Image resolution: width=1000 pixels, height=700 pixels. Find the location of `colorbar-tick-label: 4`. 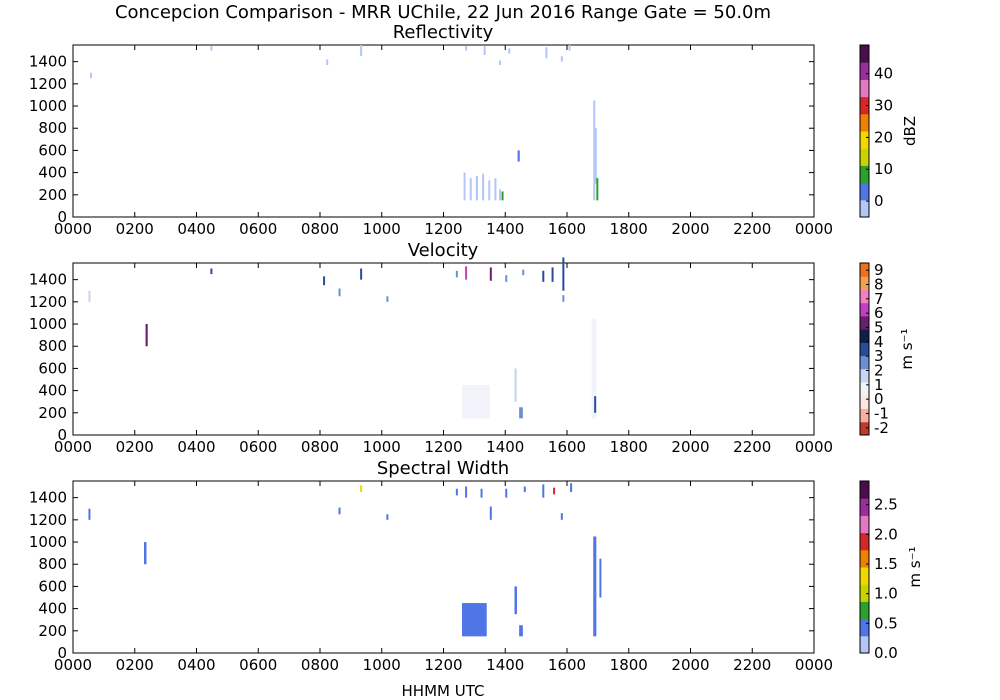

colorbar-tick-label: 4 is located at coordinates (879, 342).